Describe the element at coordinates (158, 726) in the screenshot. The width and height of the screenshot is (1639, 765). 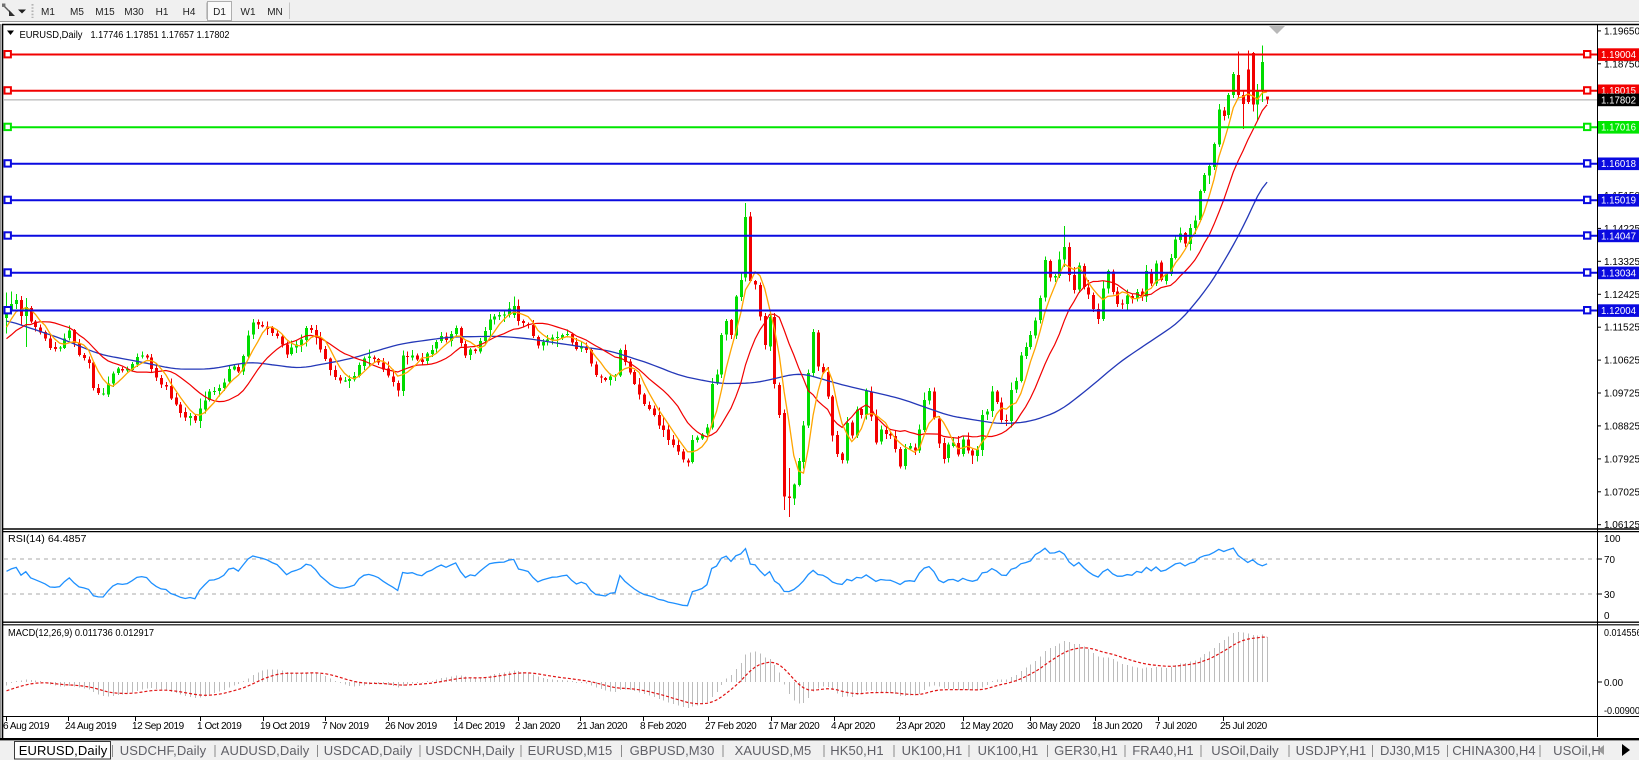
I see `svg-text: 12 Sep 2019` at that location.